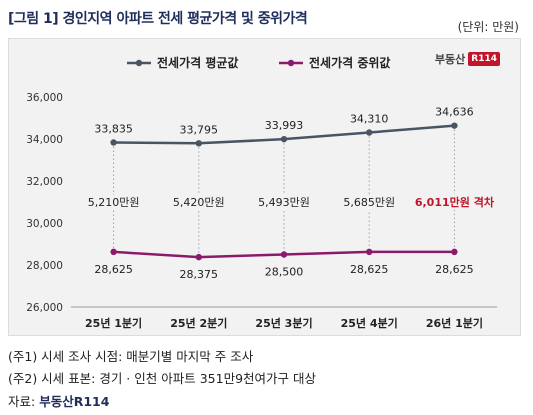  Describe the element at coordinates (131, 356) in the screenshot. I see `footnote-1: (주1) 시세 조사 시점: 매분기별 마지막 주 조사` at that location.